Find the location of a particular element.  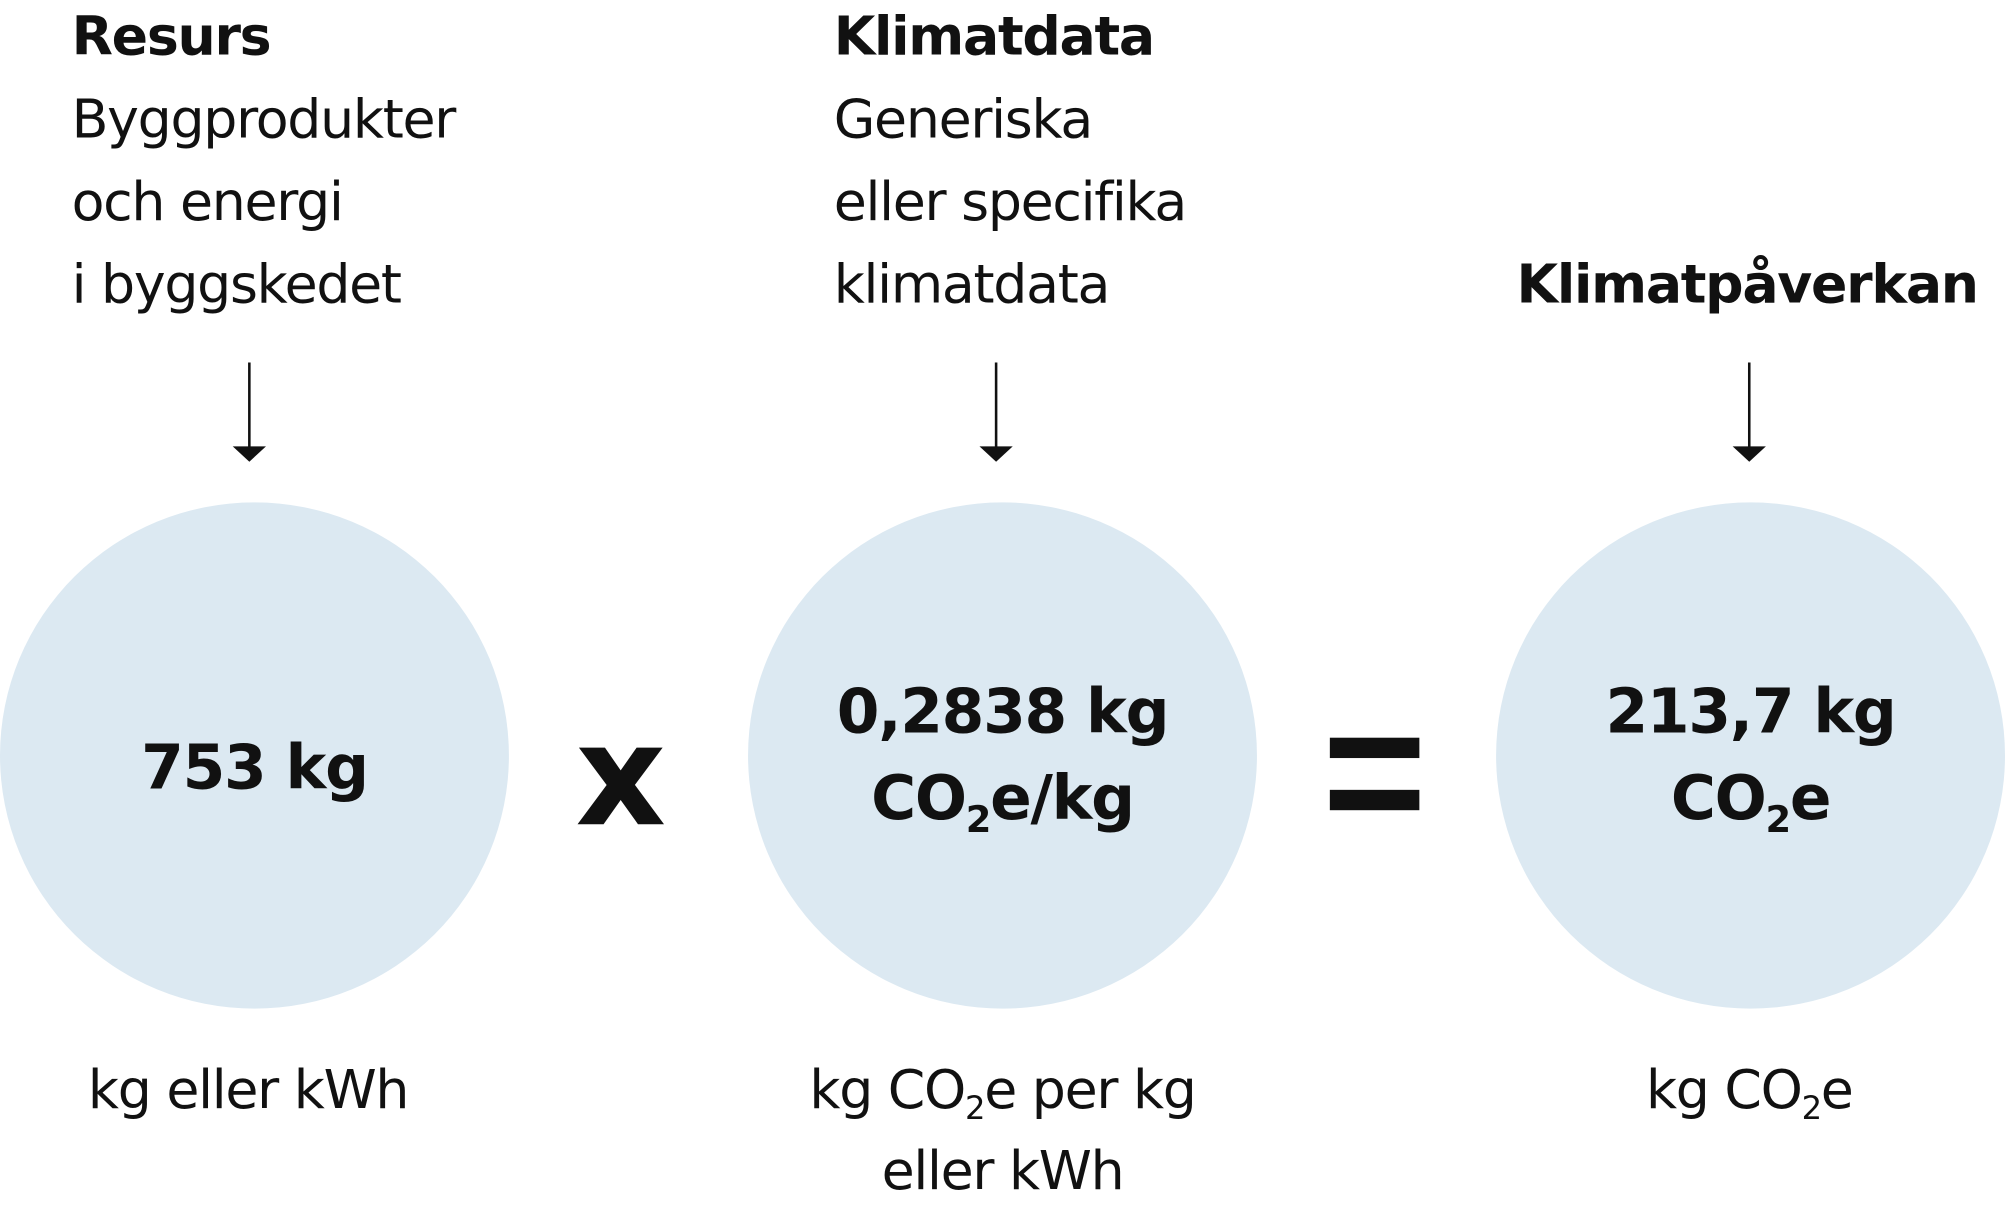

unit-line: kg CO2e per kg is located at coordinates (1002, 1089).